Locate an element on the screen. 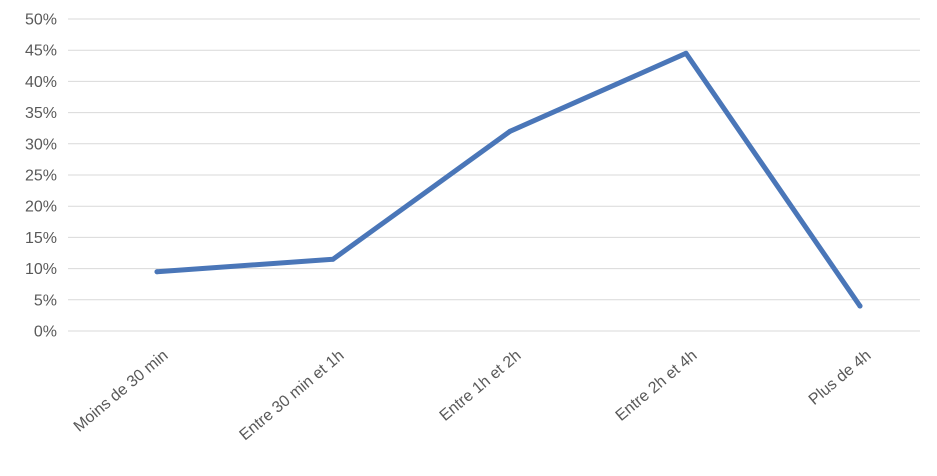 This screenshot has height=476, width=937. y-tick-label-8: 40% is located at coordinates (41, 82).